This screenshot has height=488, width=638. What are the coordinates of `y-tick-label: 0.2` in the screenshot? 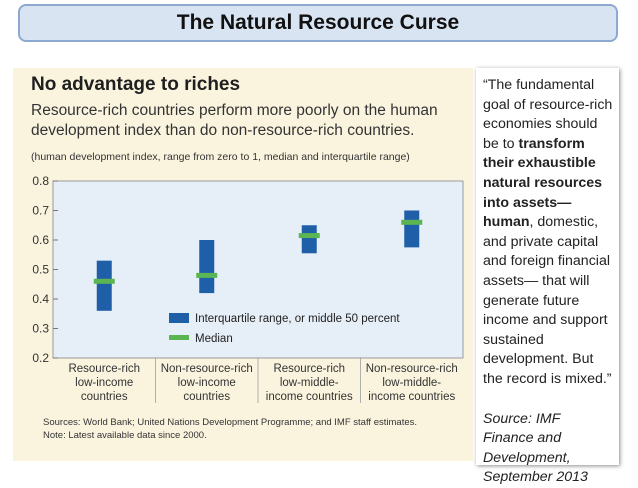 It's located at (40, 358).